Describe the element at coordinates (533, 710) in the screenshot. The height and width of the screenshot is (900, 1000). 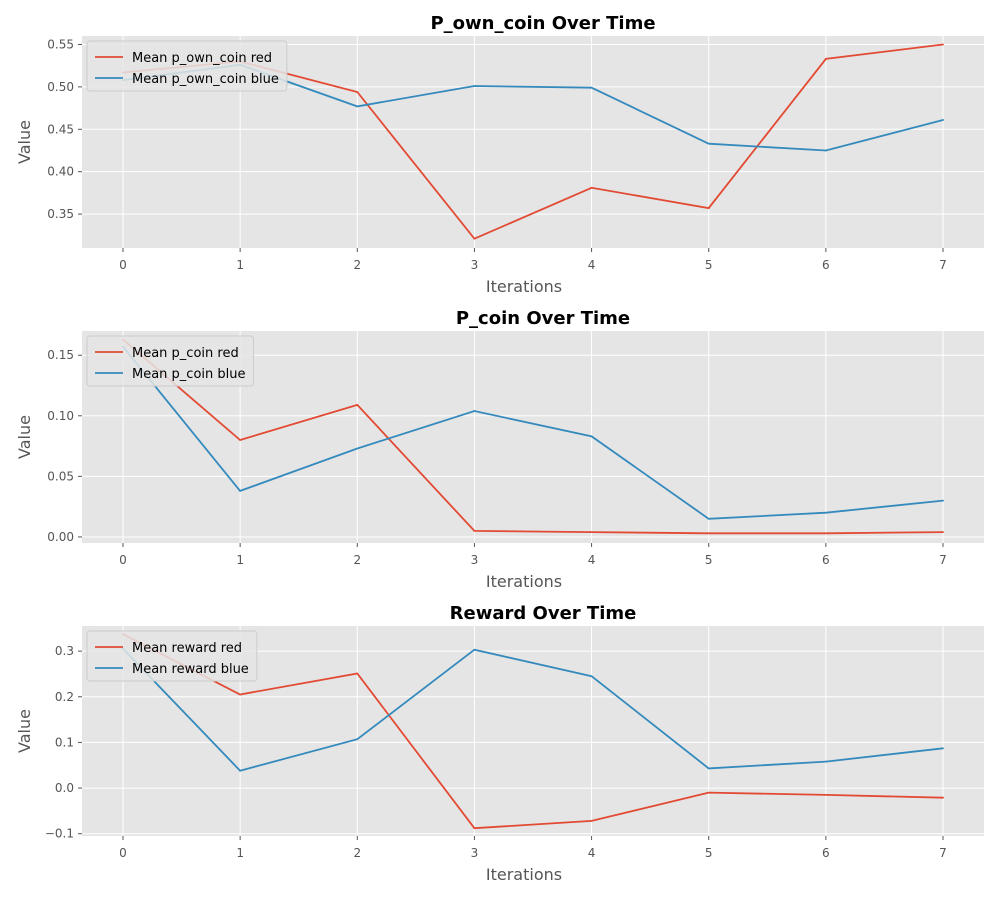
I see `series-line-blue` at that location.